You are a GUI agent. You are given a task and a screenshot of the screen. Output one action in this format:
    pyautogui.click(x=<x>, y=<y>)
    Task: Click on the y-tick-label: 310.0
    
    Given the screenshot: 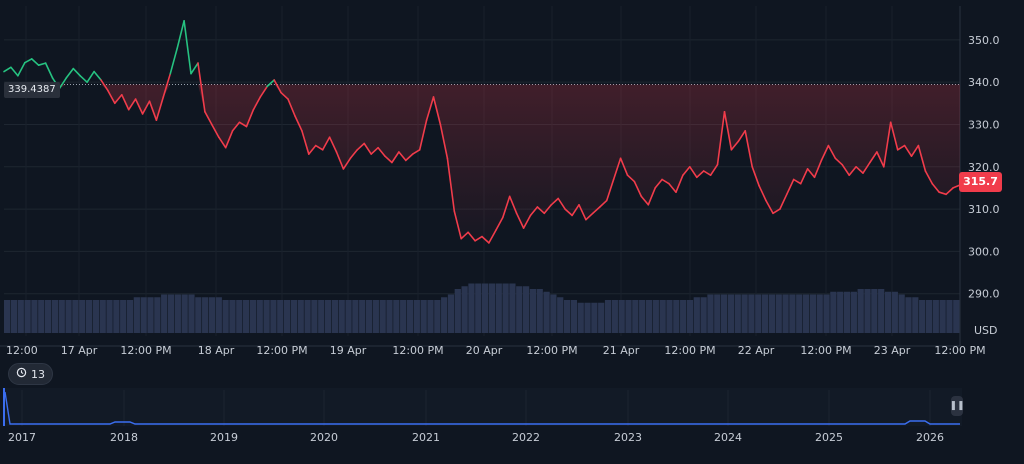 What is the action you would take?
    pyautogui.click(x=984, y=209)
    